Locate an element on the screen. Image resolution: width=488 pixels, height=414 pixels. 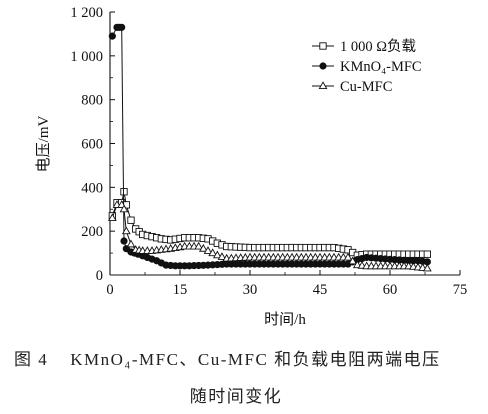
legend-item: KMnO₄-MFC is located at coordinates (367, 67).